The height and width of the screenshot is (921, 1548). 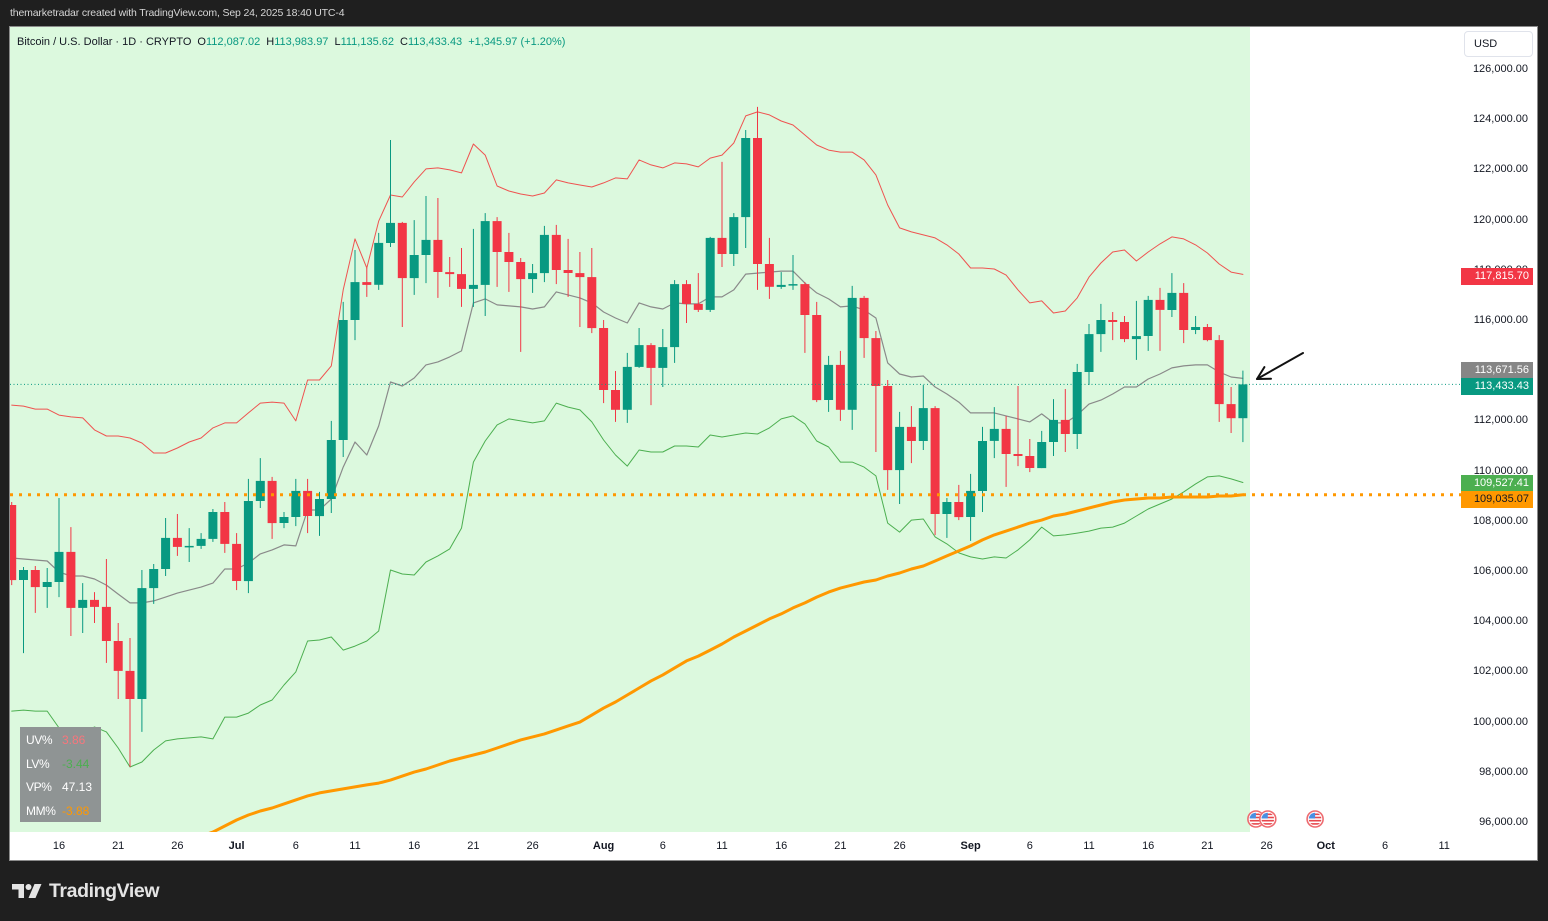 I want to click on middle-band-price-label: 113,671.56, so click(x=1497, y=370).